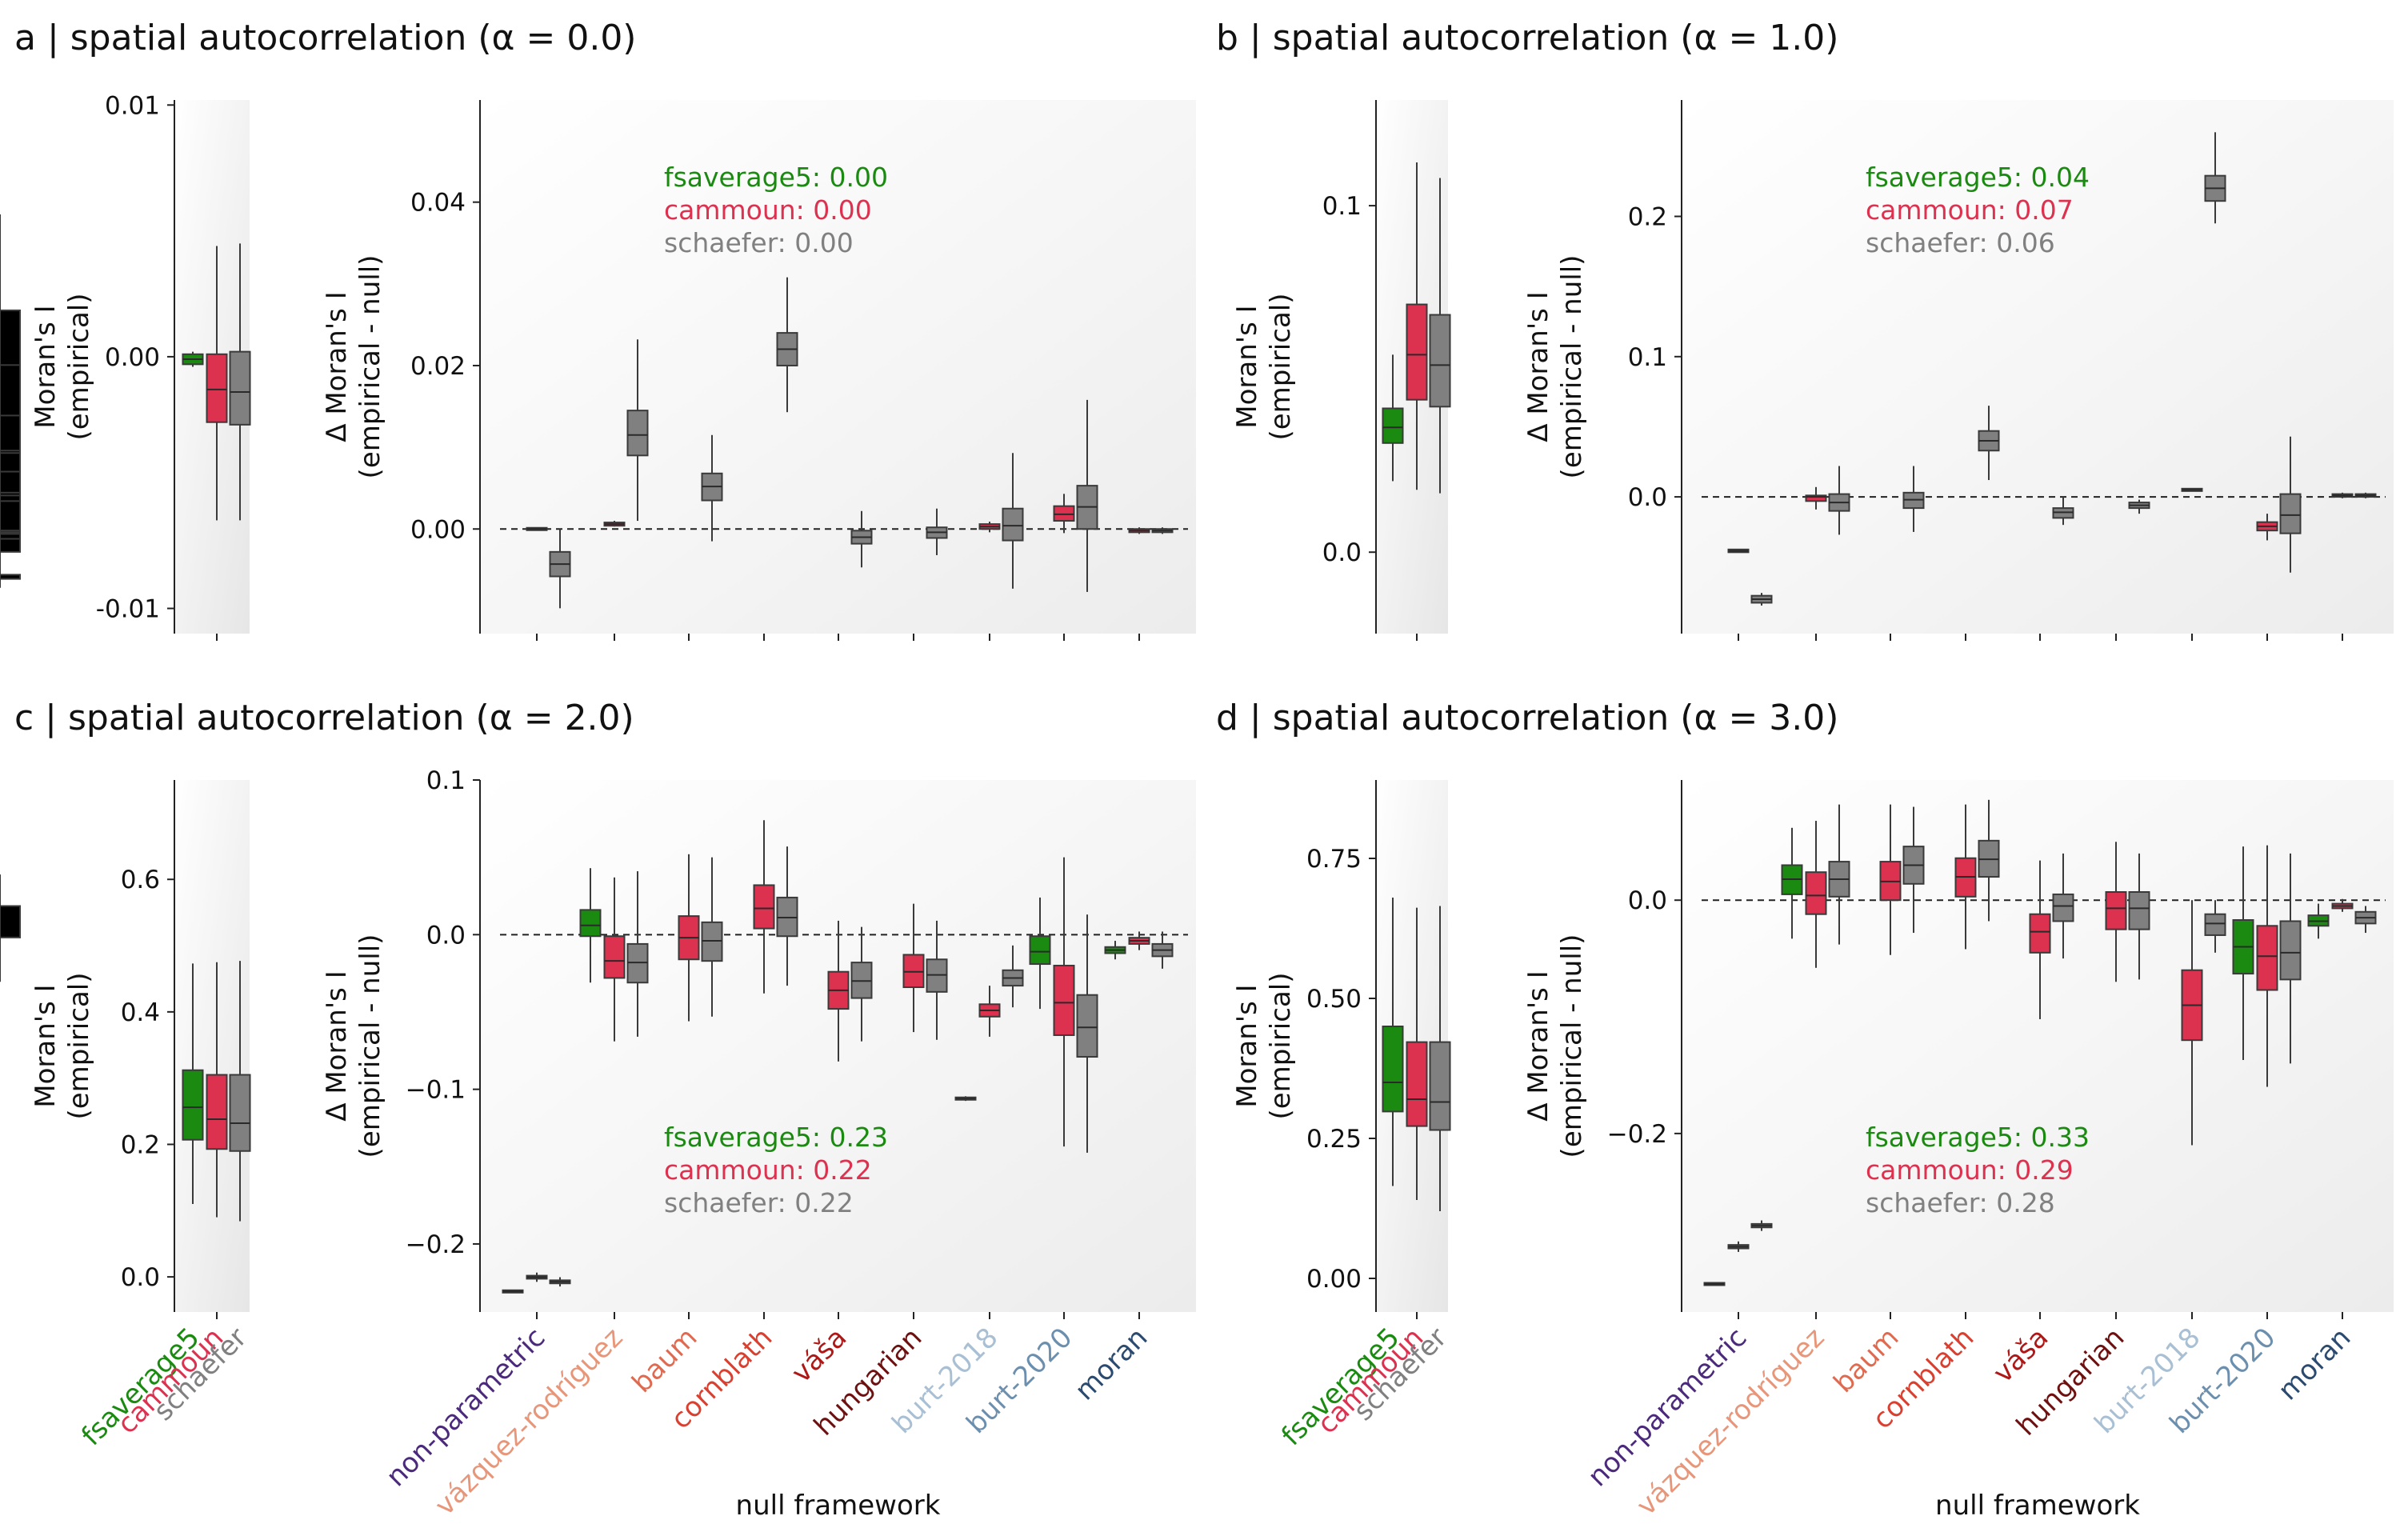 The width and height of the screenshot is (2400, 1540). What do you see at coordinates (438, 203) in the screenshot?
I see `delta-ytick-label: 0.04` at bounding box center [438, 203].